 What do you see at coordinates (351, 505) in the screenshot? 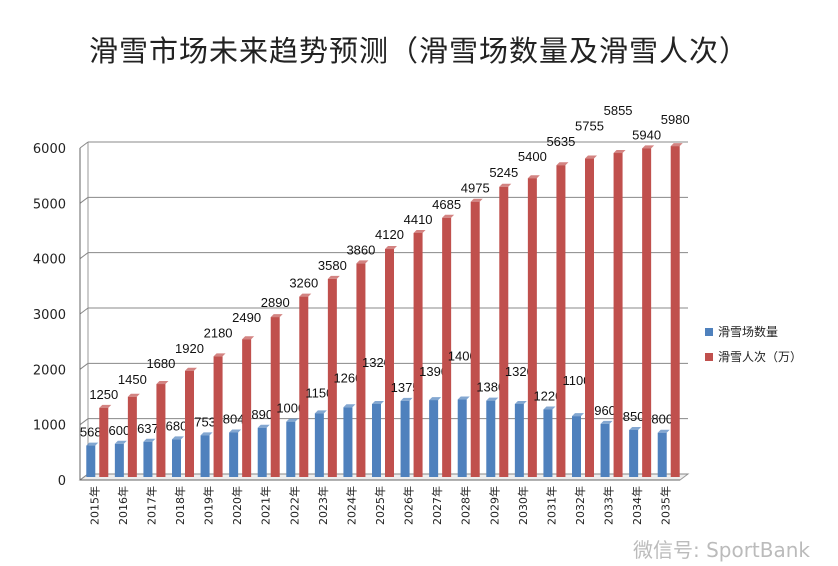
I see `x-tick-label: 2024年` at bounding box center [351, 505].